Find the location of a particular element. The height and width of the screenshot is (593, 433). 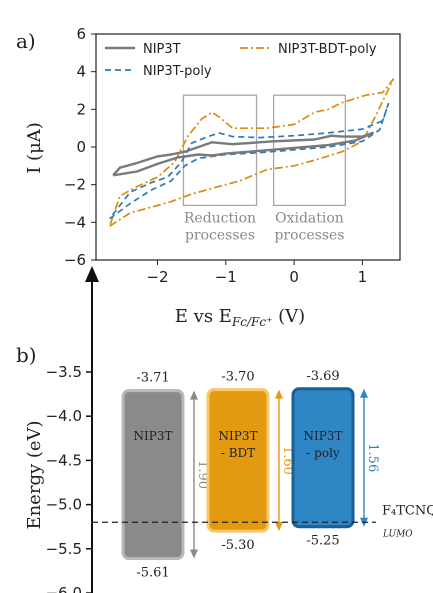

band-gap-value: 1.60 is located at coordinates (287, 460).